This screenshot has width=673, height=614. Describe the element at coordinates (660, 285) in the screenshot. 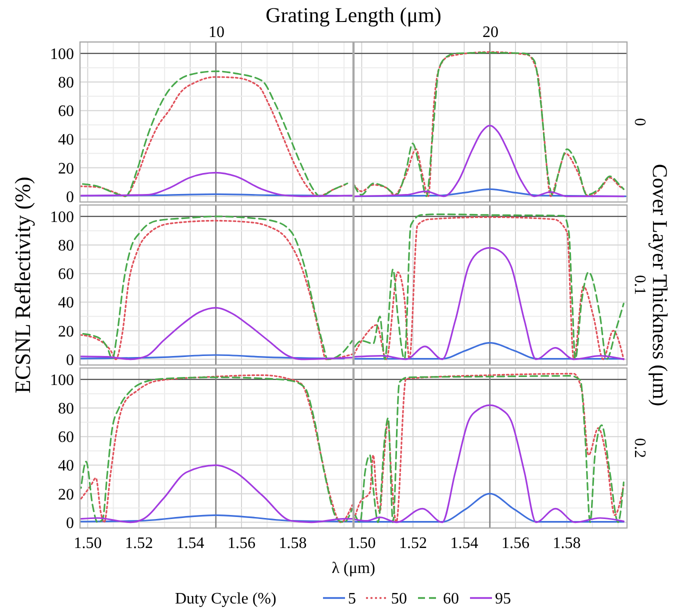

I see `text: Cover Layer Thickness (μm)` at that location.